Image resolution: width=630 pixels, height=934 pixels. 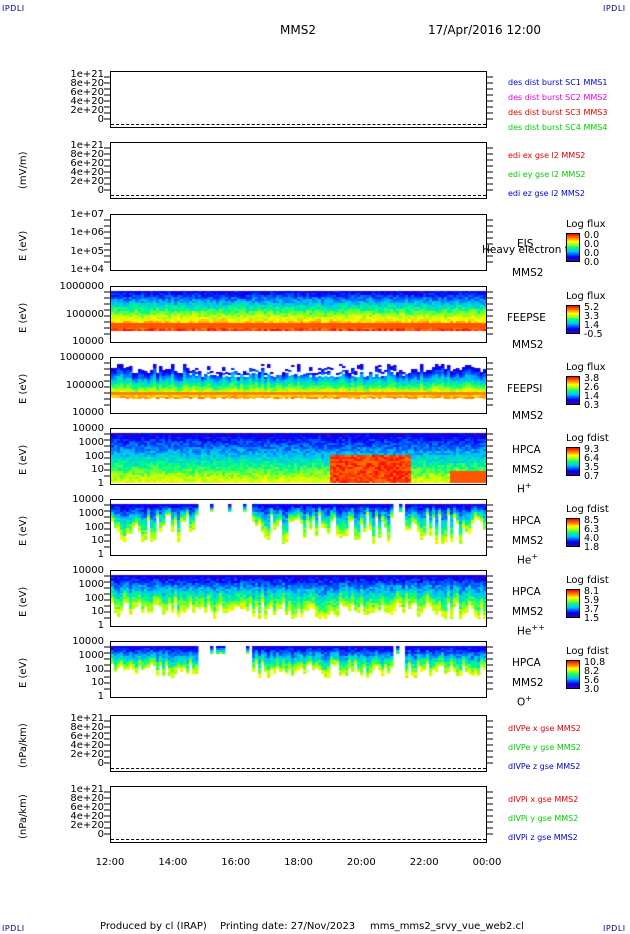 What do you see at coordinates (298, 527) in the screenshot?
I see `spectrogram-hpca-he` at bounding box center [298, 527].